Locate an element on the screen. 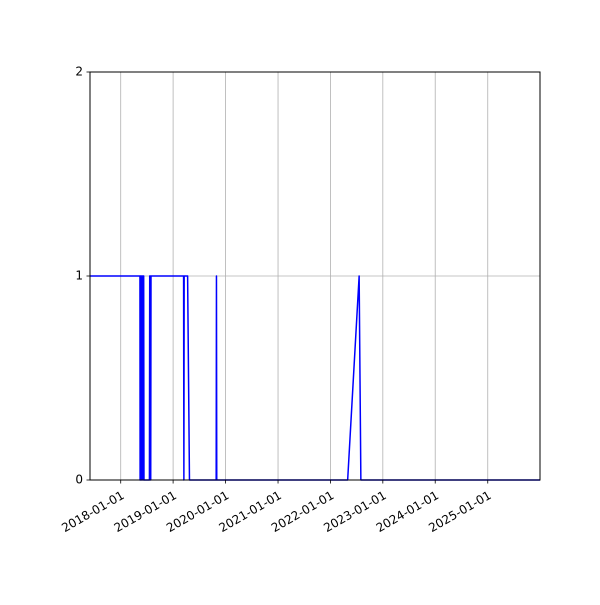  y-tick-label: 0 is located at coordinates (79, 480).